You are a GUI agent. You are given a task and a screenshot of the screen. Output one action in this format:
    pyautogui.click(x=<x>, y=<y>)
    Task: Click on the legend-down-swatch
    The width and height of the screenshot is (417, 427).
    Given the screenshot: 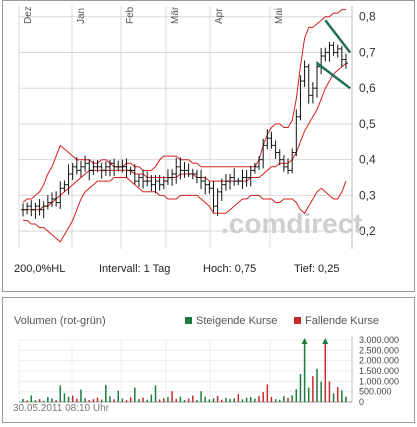 What is the action you would take?
    pyautogui.click(x=297, y=320)
    